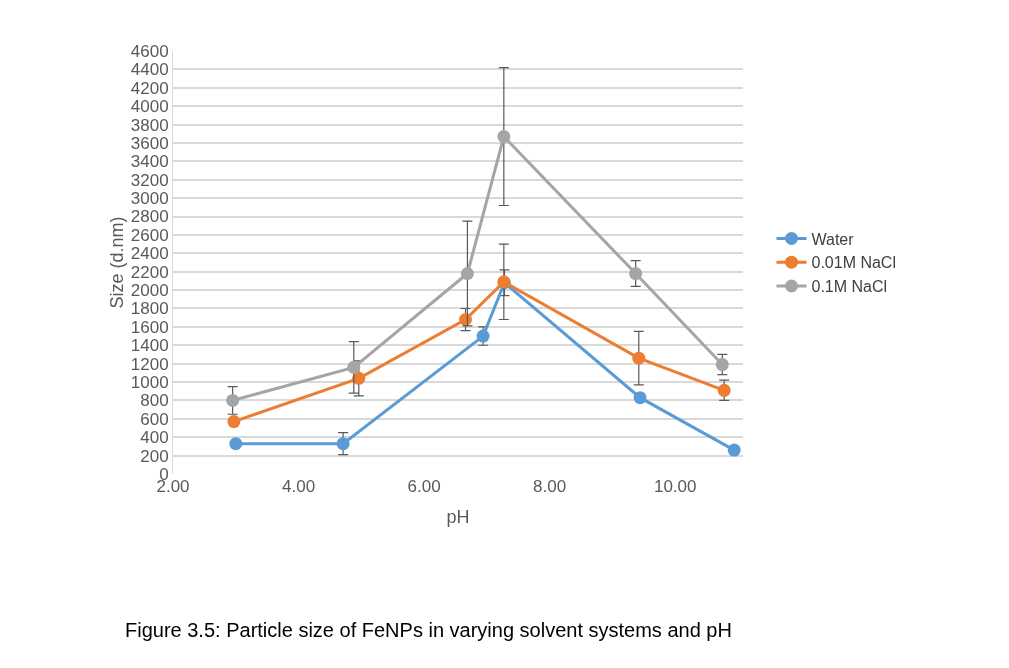 The image size is (1009, 668). I want to click on y-tick-label: 3000, so click(149, 199).